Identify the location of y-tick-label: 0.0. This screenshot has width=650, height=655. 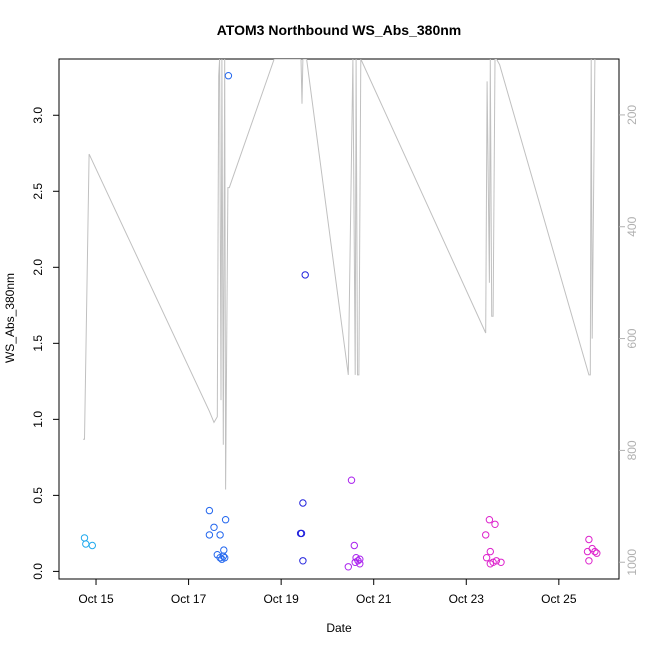
(38, 571).